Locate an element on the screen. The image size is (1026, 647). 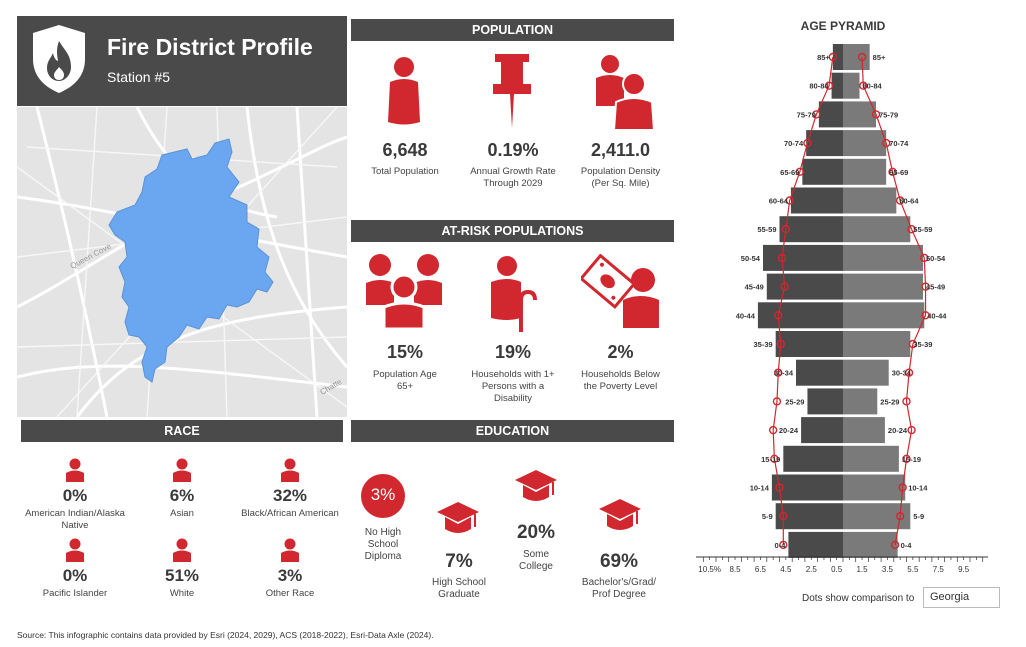
poverty-value: 2% is located at coordinates (620, 352).